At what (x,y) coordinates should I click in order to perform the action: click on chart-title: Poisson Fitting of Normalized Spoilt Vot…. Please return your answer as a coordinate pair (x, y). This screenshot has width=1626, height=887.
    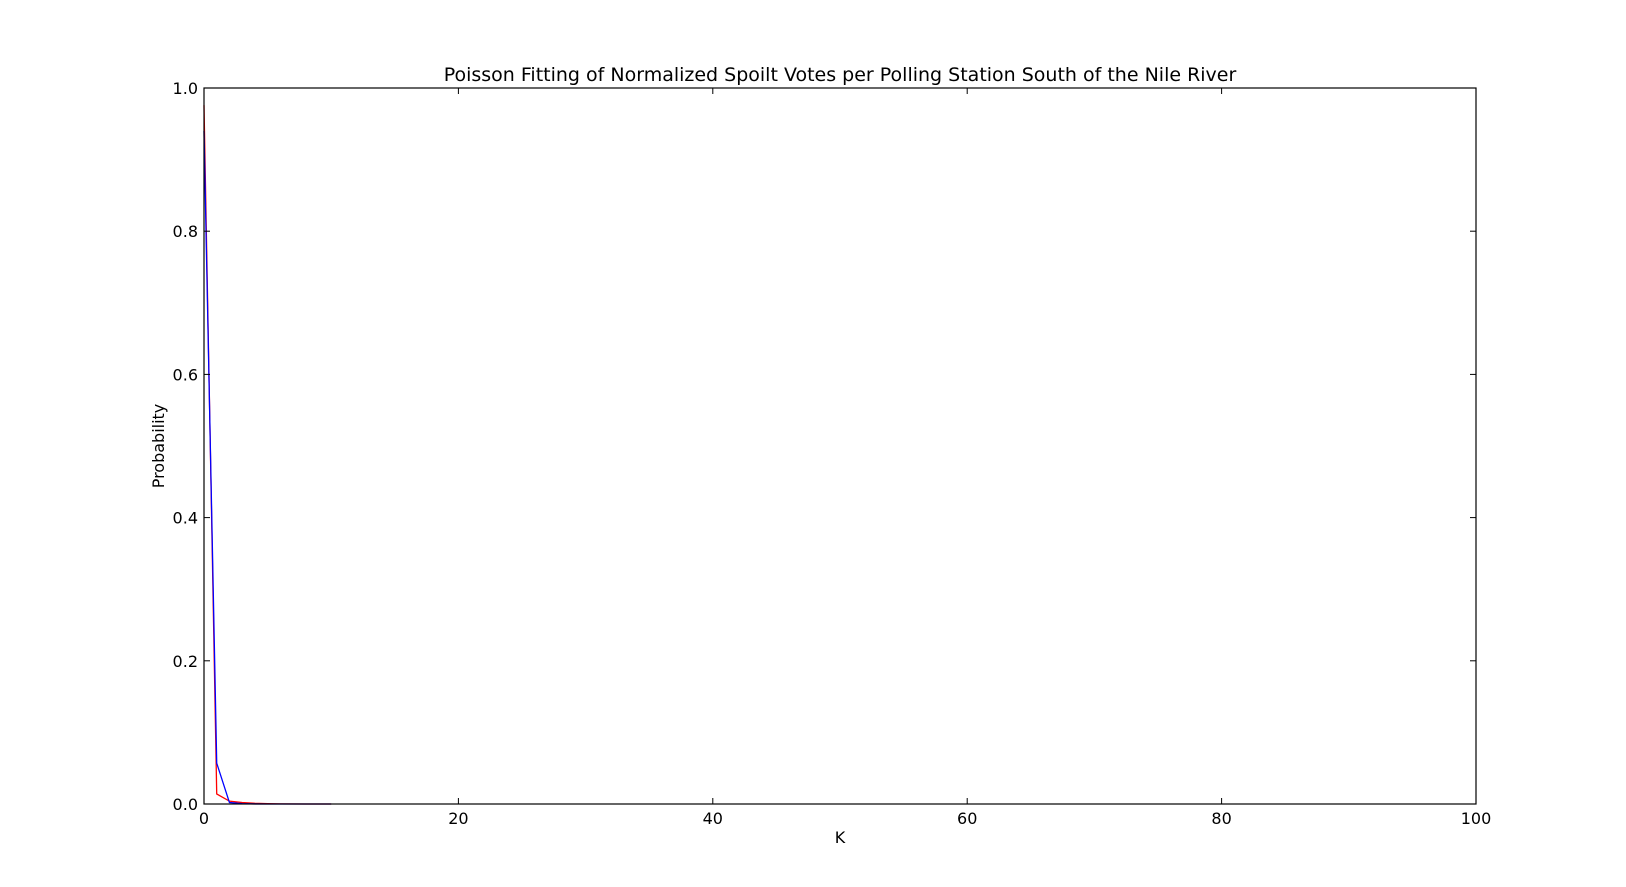
    Looking at the image, I should click on (840, 75).